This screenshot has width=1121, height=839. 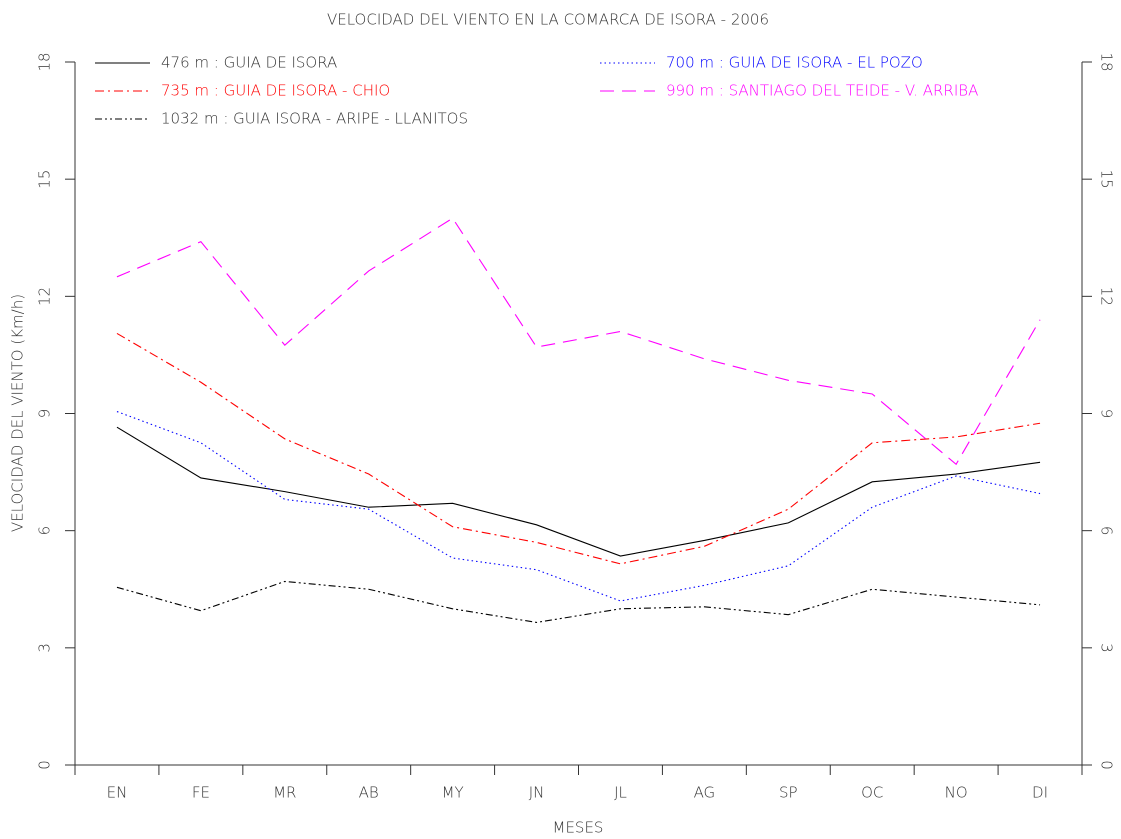 What do you see at coordinates (705, 793) in the screenshot?
I see `x-tick-label: AG` at bounding box center [705, 793].